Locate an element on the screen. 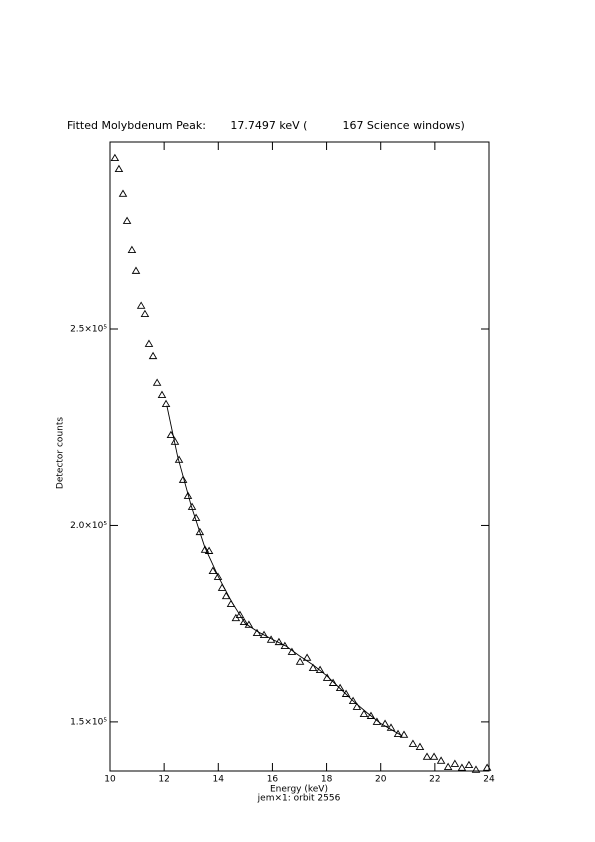  x-tick-label: 10 is located at coordinates (110, 780).